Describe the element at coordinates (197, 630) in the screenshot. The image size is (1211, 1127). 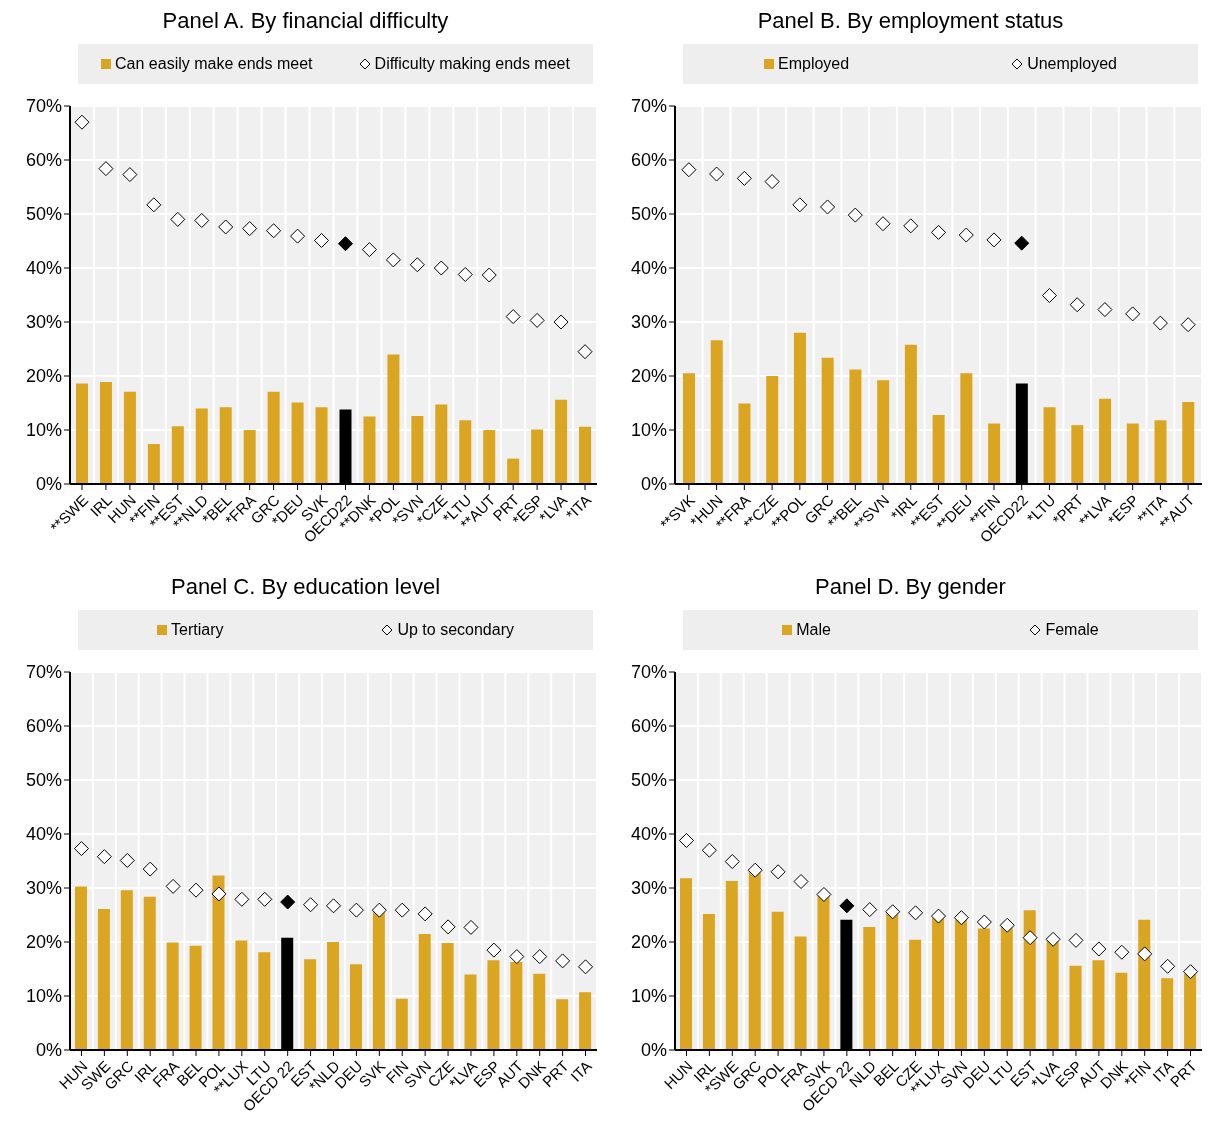
I see `legend-label: Tertiary` at that location.